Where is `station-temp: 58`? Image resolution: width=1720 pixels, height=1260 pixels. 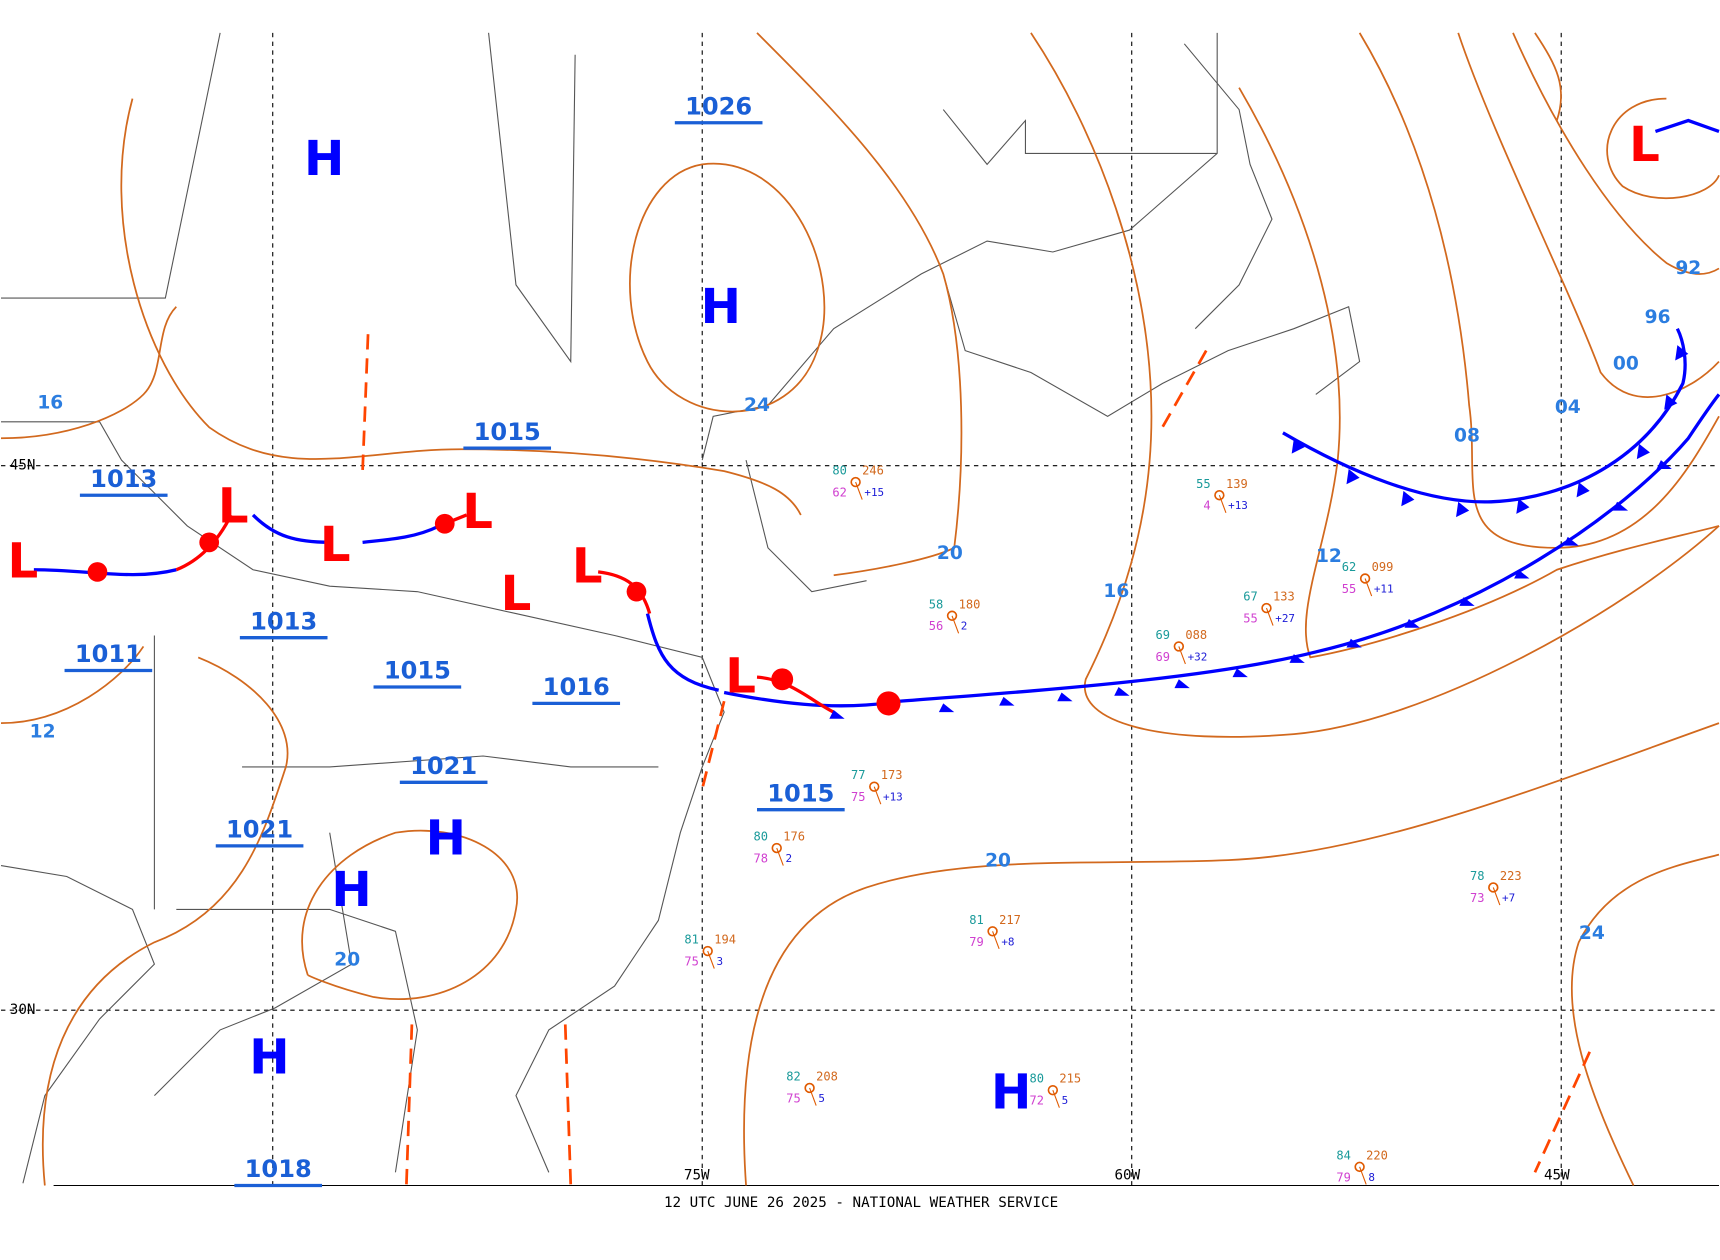 station-temp: 58 is located at coordinates (936, 604).